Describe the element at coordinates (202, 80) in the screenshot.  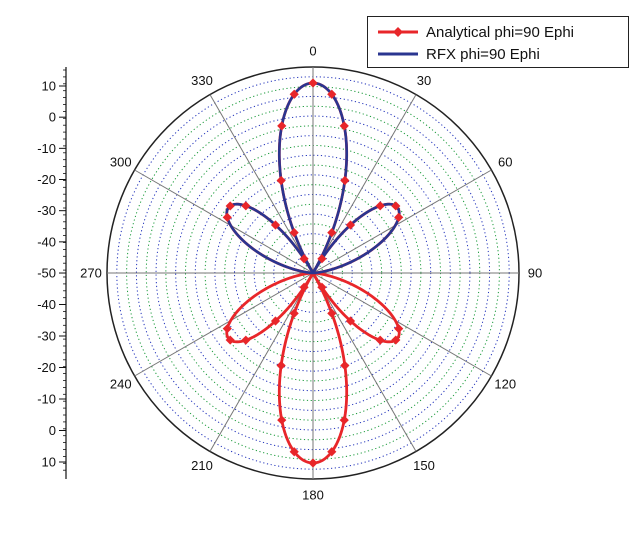
I see `angle-tick-label: 330` at that location.